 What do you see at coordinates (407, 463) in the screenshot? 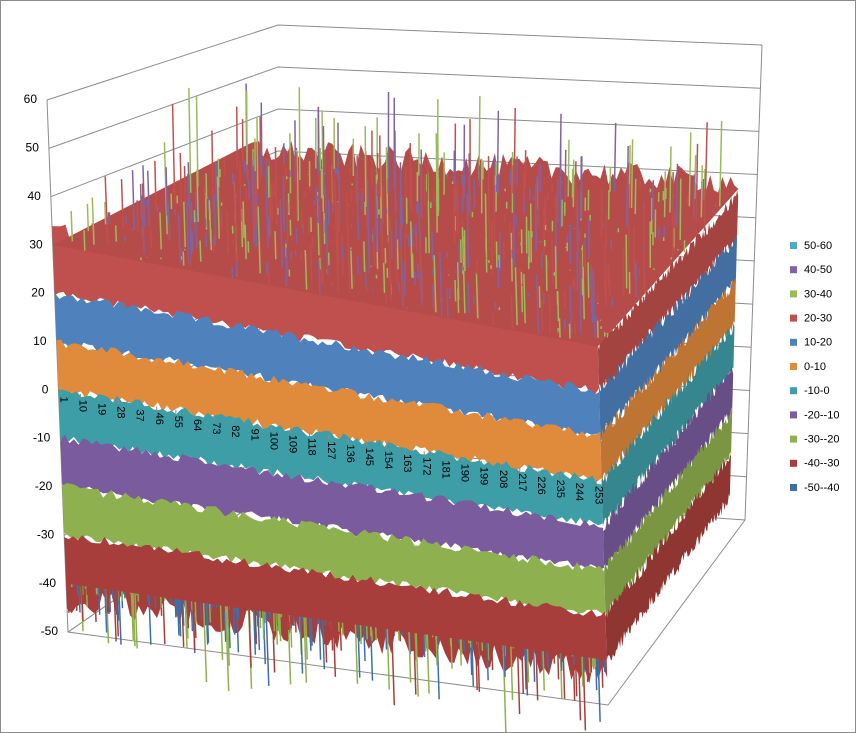
I see `x-tick-label: 163` at bounding box center [407, 463].